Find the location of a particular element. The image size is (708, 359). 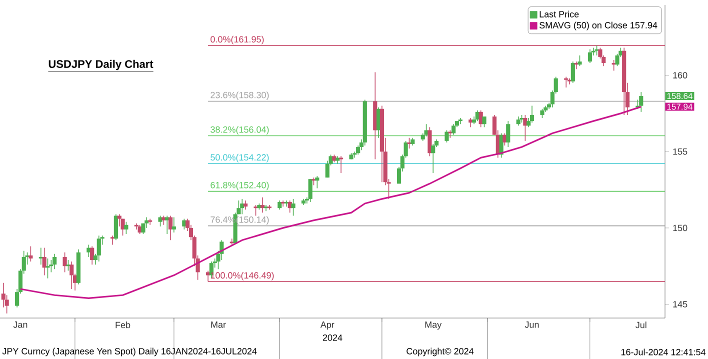

x-axis-title: 2024 is located at coordinates (332, 337).